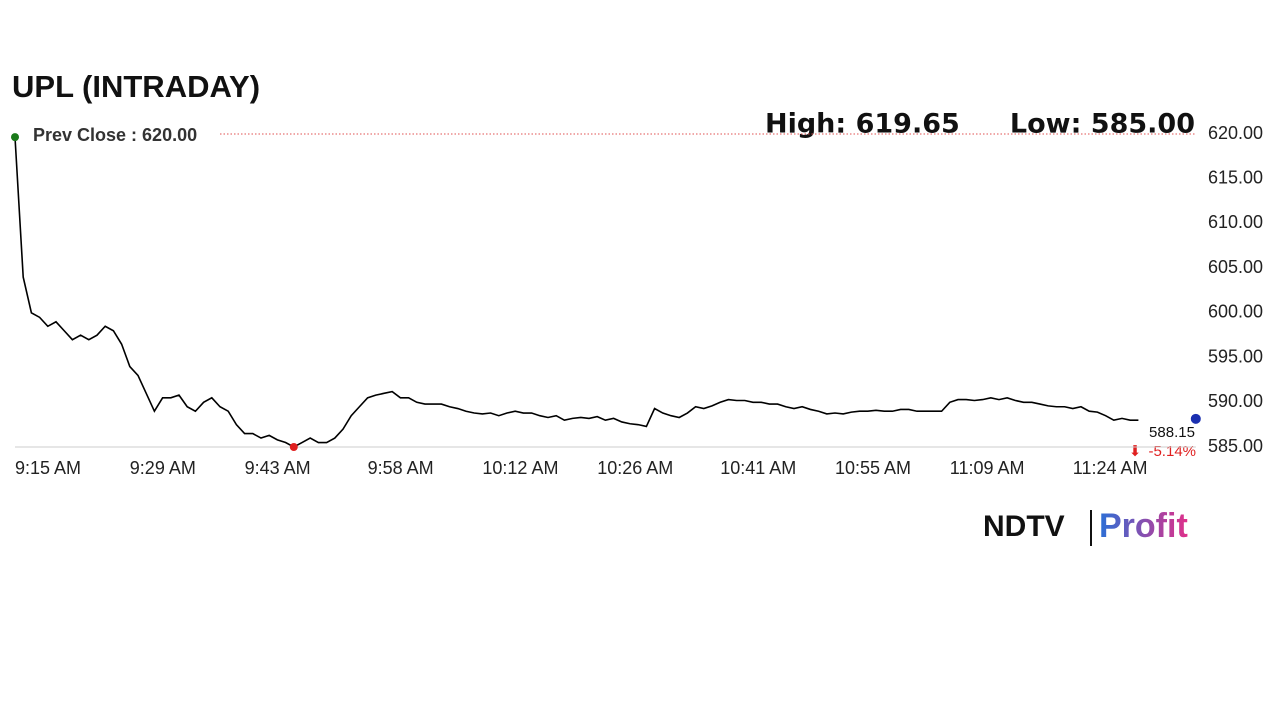 The image size is (1280, 725). Describe the element at coordinates (1235, 356) in the screenshot. I see `y-tick-label: 595.00` at that location.